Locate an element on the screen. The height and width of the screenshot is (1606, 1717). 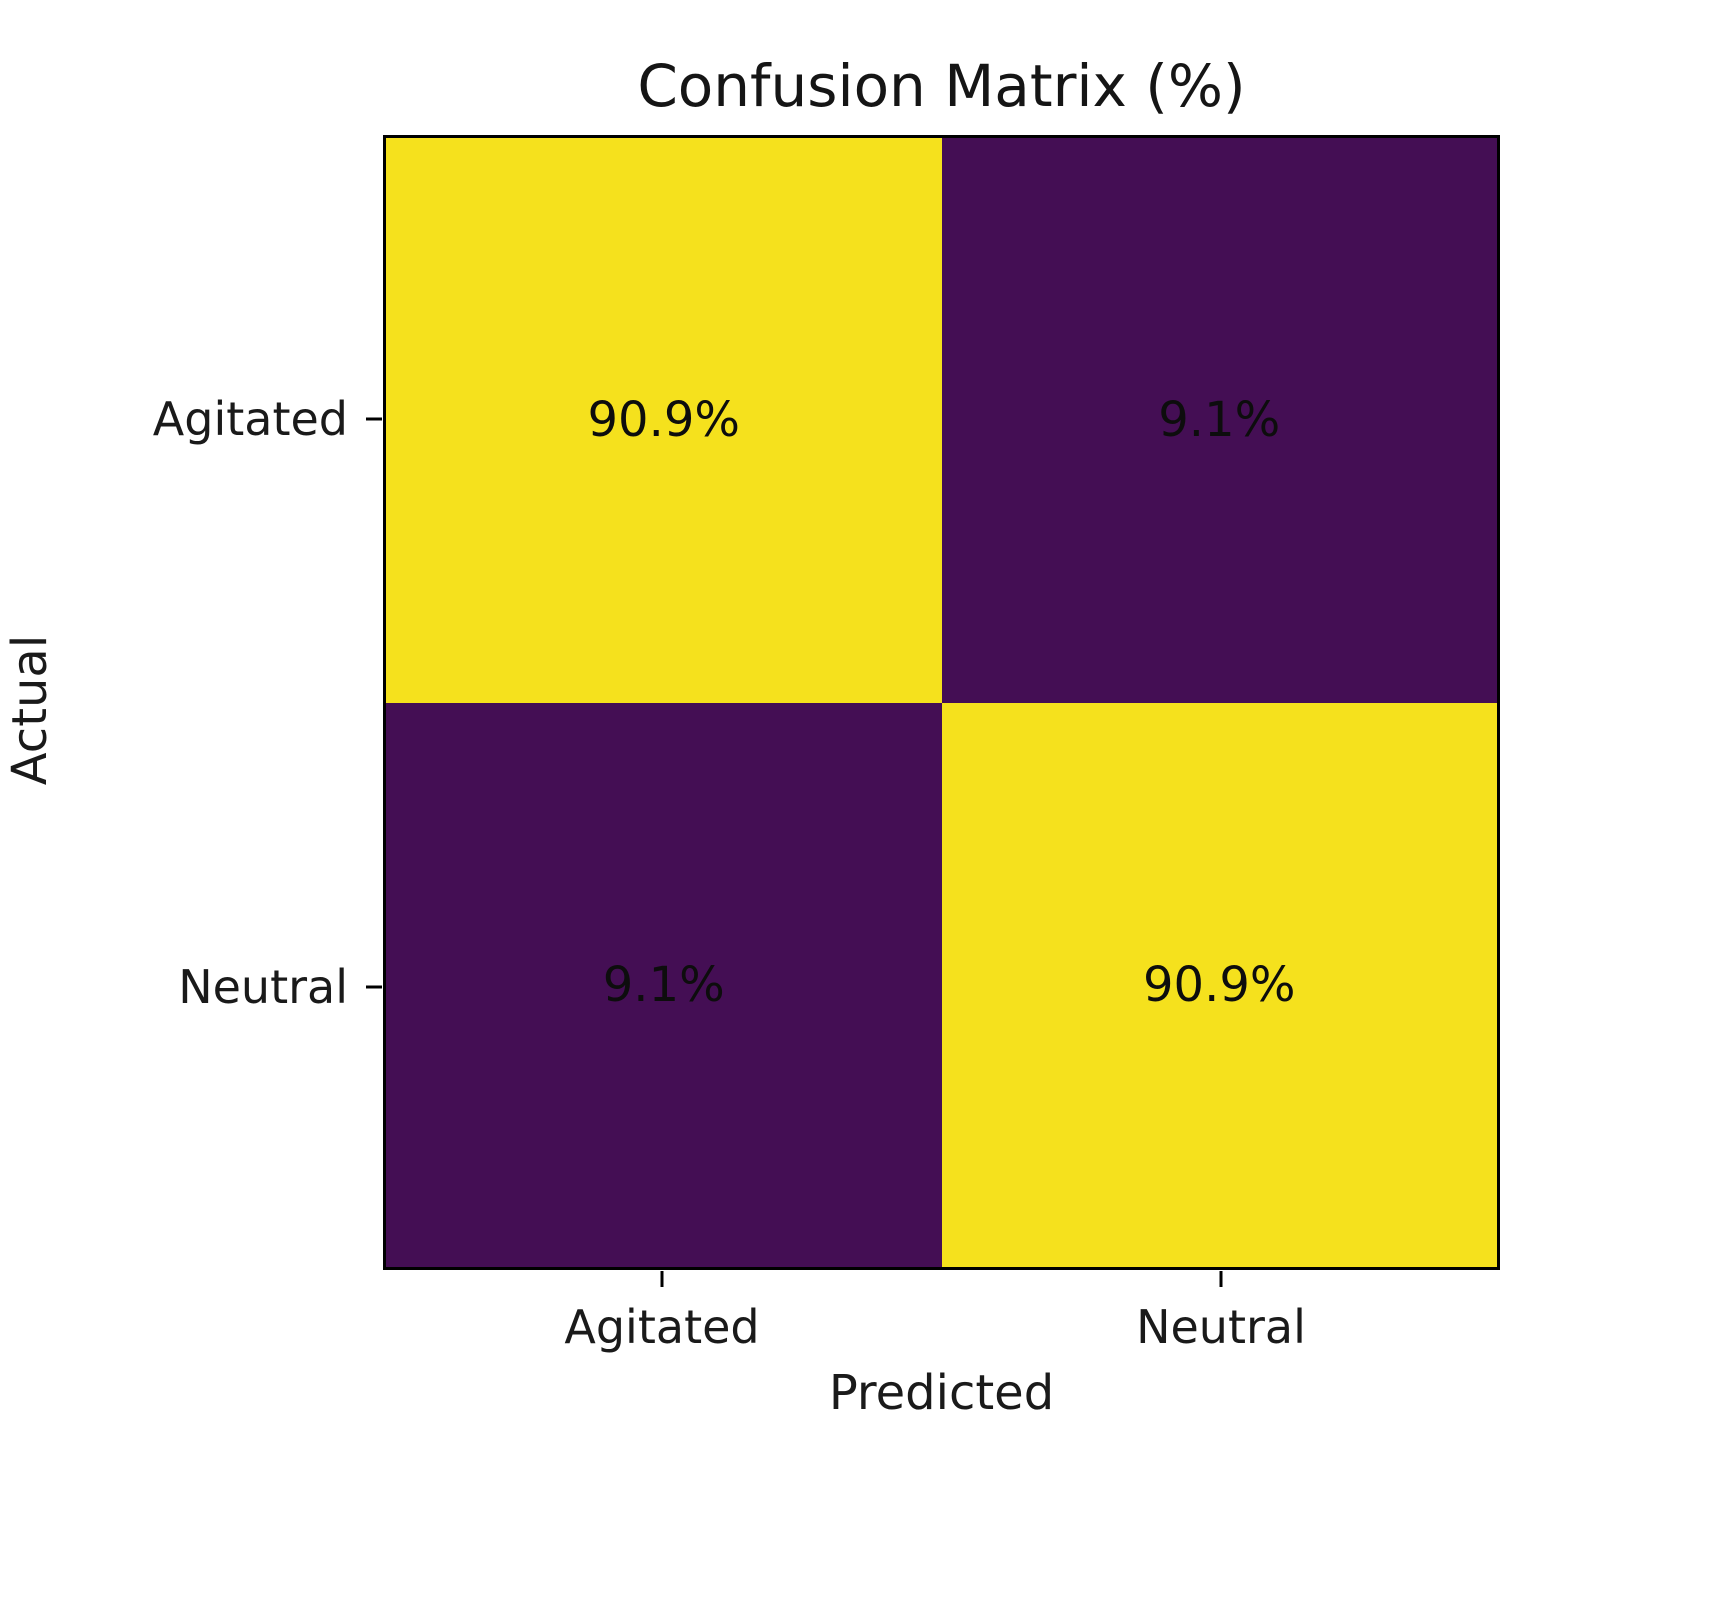
x-tick-label-agitated: Agitated is located at coordinates (662, 1327).